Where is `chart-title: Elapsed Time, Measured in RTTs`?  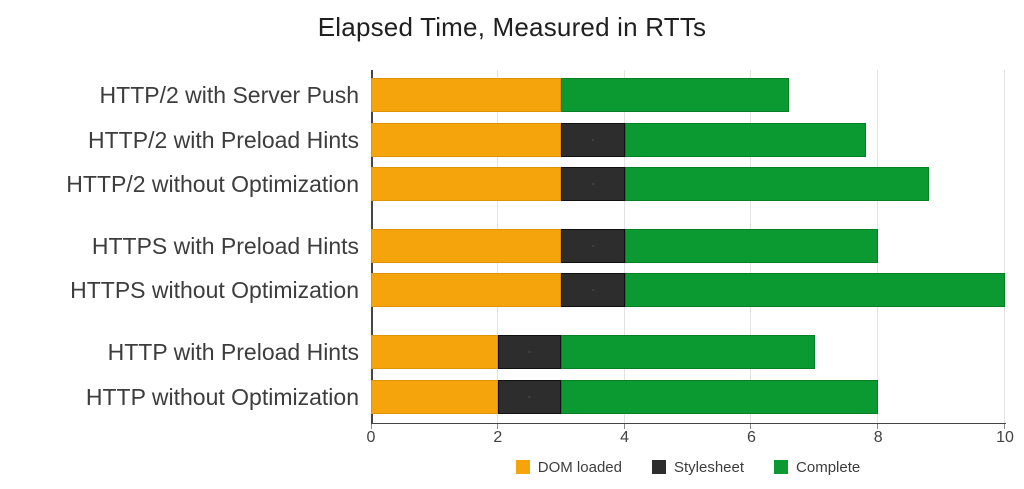 chart-title: Elapsed Time, Measured in RTTs is located at coordinates (512, 27).